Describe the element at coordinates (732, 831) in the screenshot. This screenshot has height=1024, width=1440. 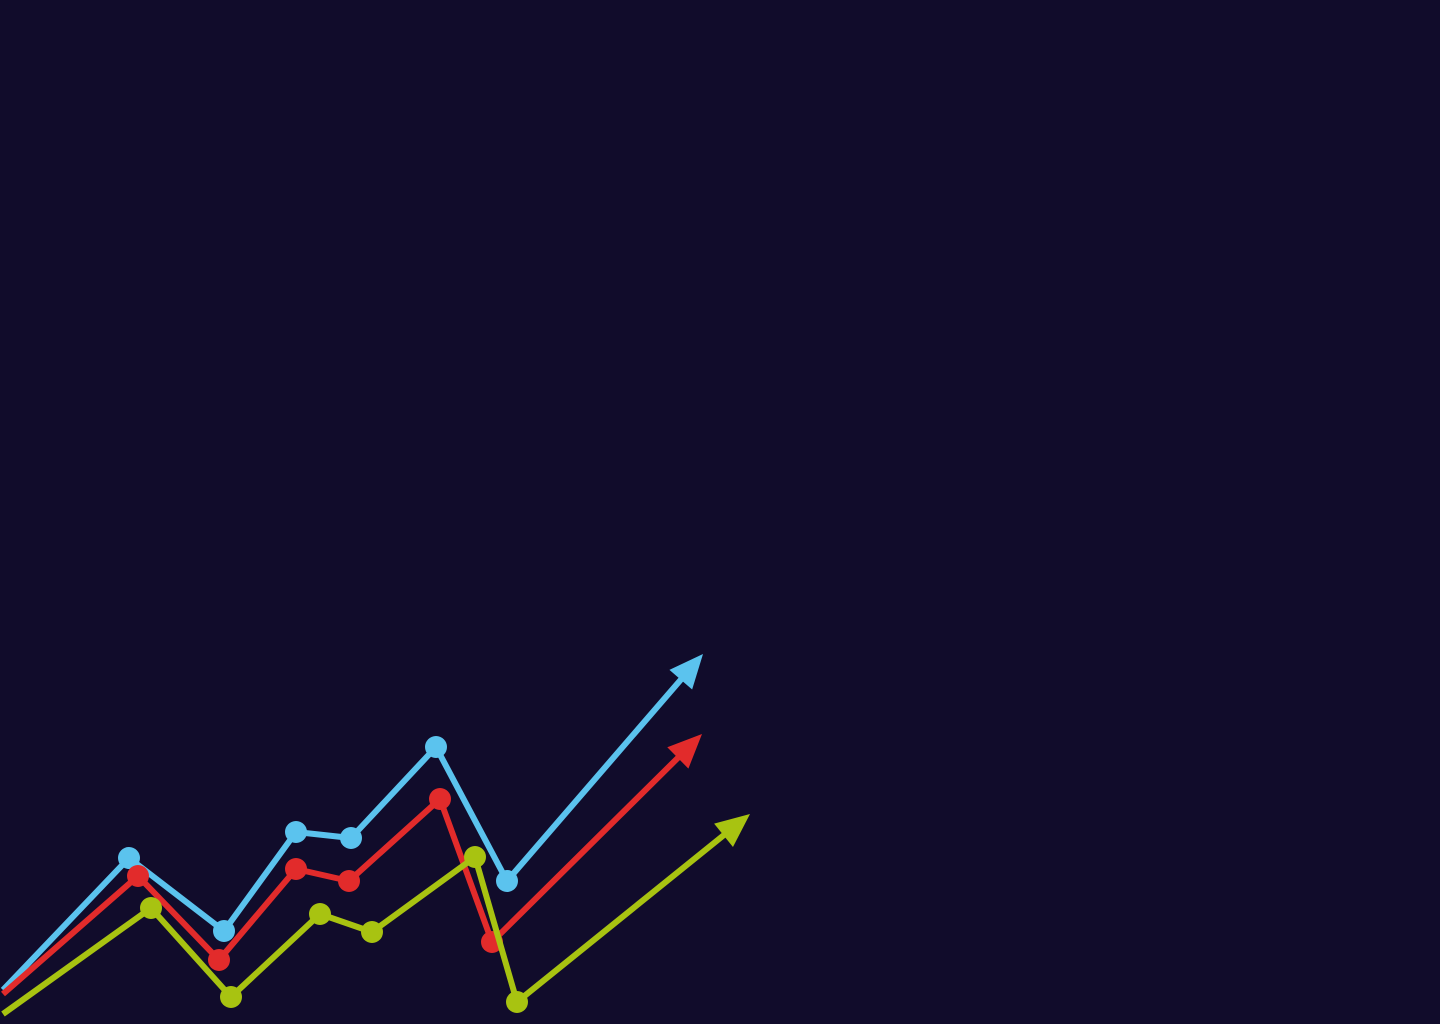
I see `series-3-arrowhead` at that location.